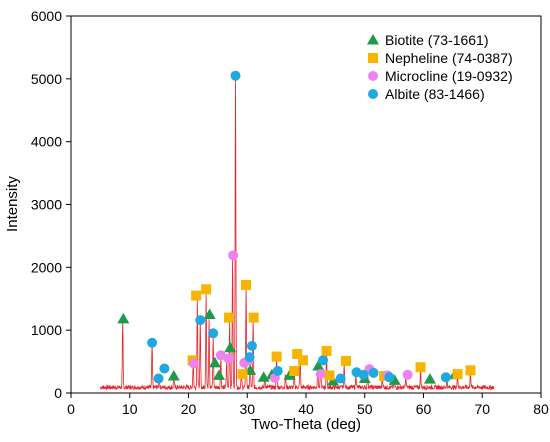  What do you see at coordinates (482, 409) in the screenshot?
I see `x-tick-label: 70` at bounding box center [482, 409].